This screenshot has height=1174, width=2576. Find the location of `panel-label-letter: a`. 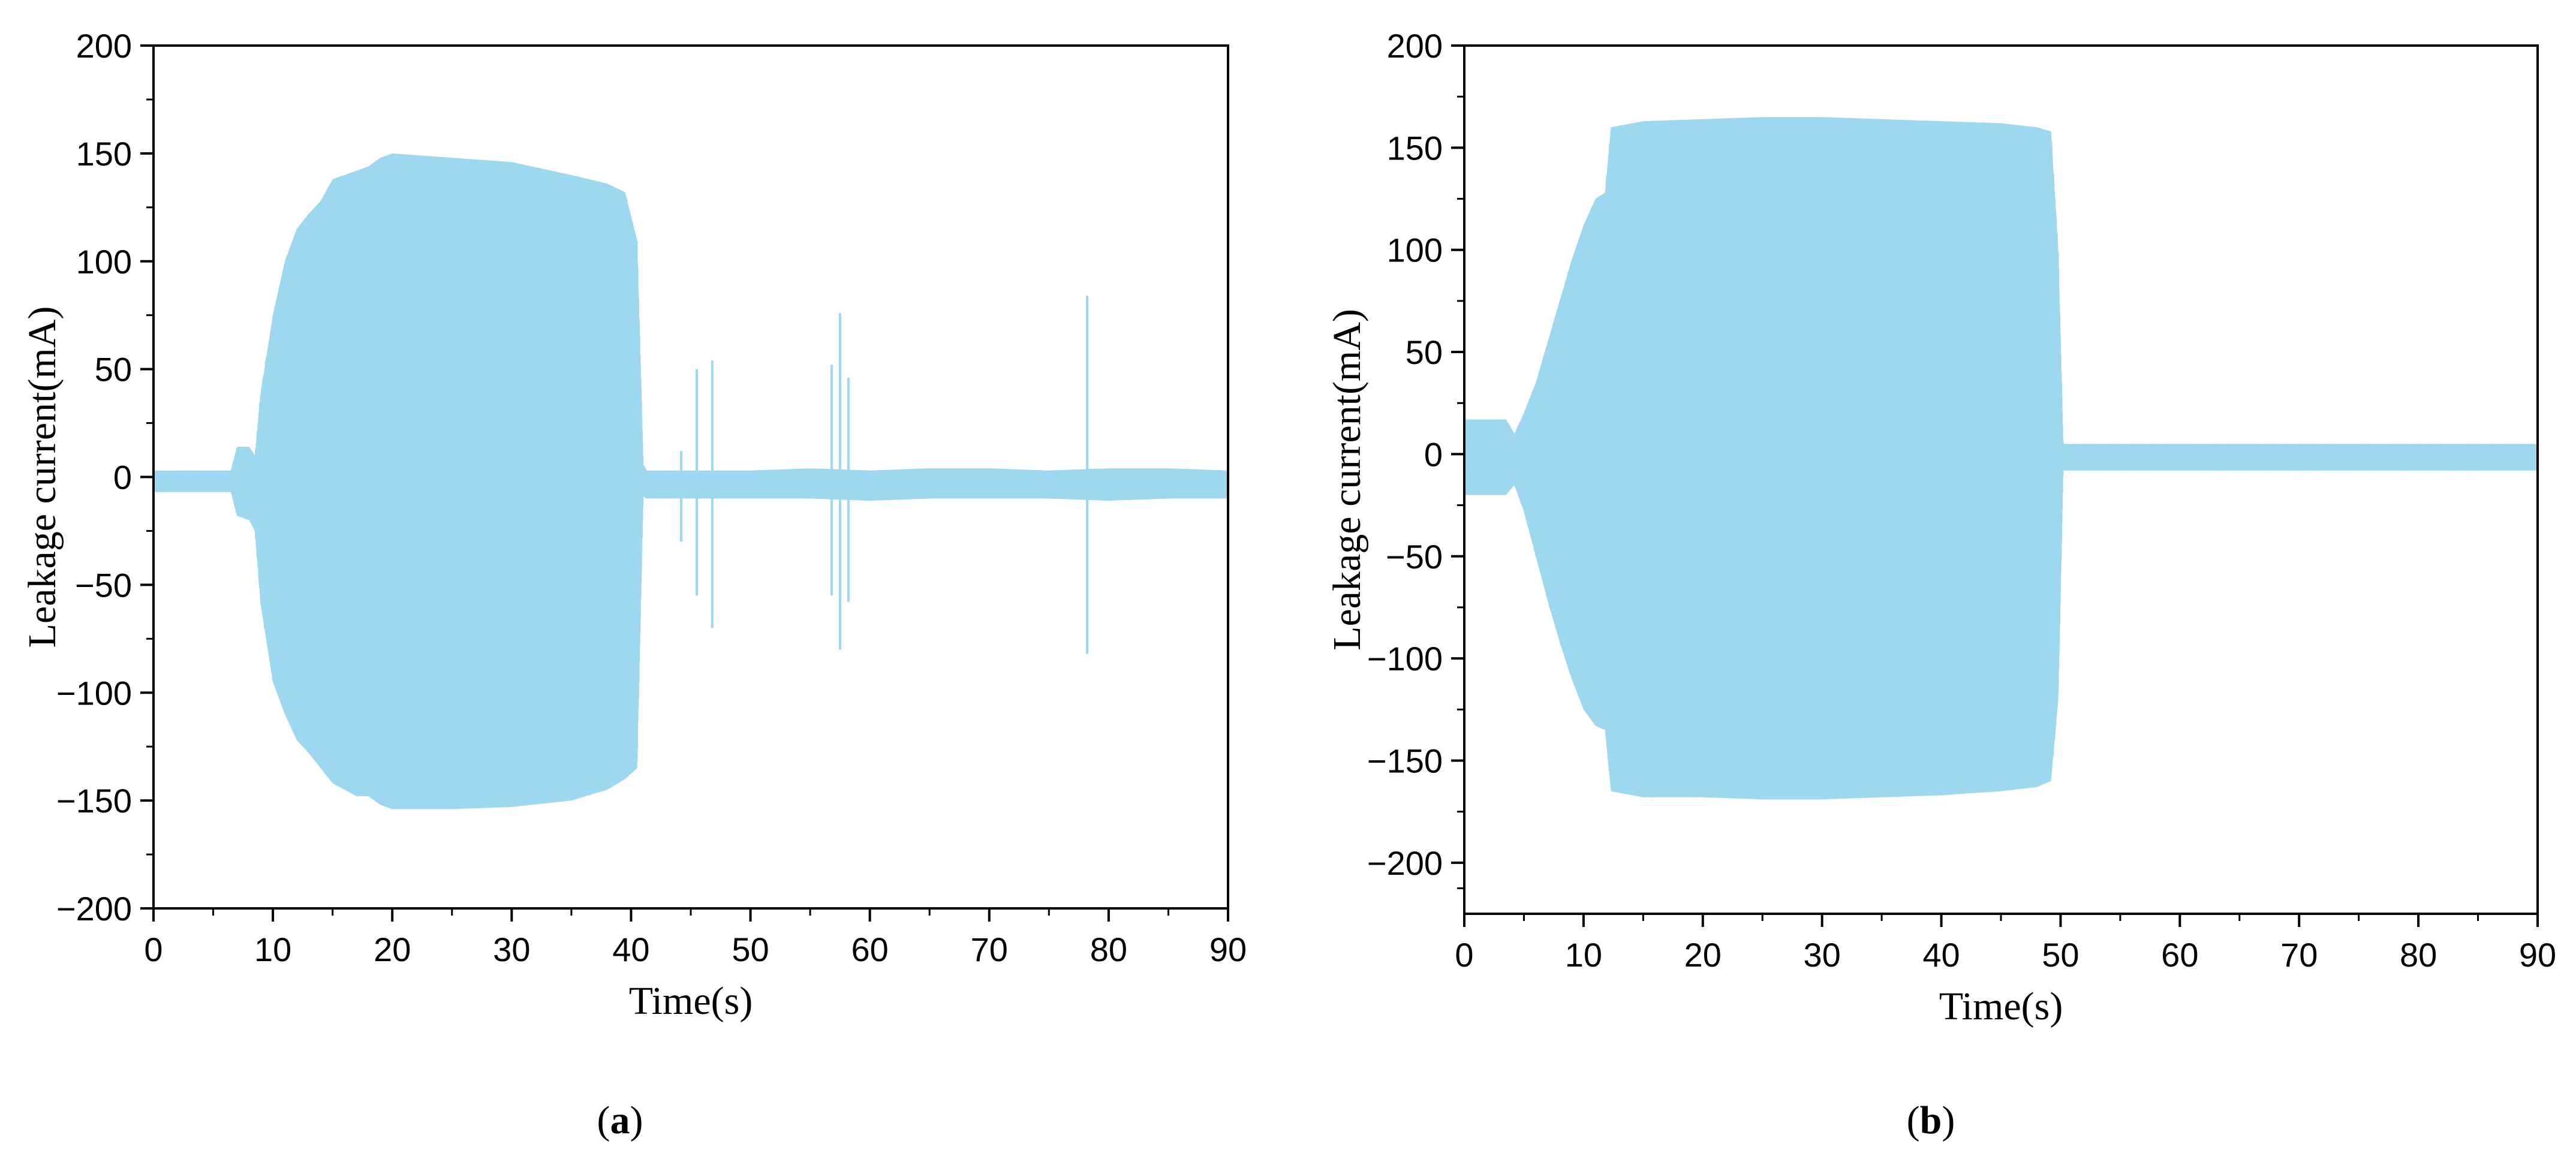

panel-label-letter: a is located at coordinates (620, 1120).